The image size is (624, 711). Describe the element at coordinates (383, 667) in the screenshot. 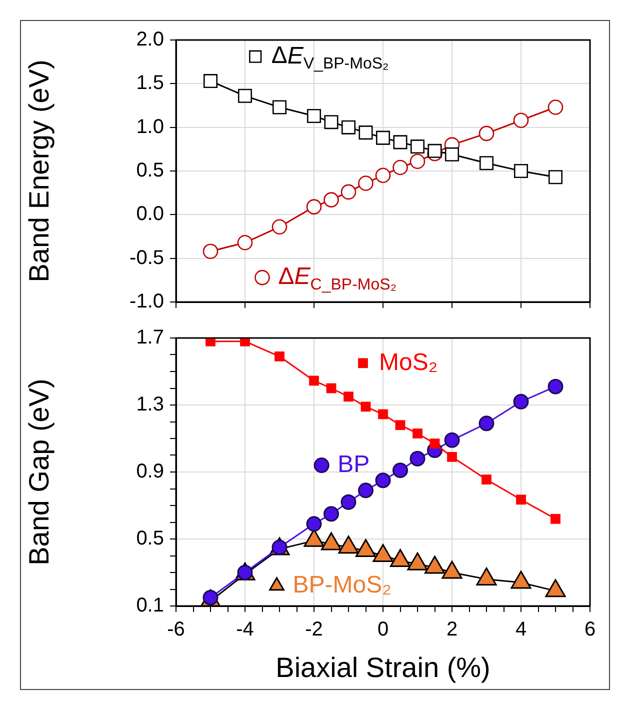

I see `x-axis-title: Biaxial Strain (%)` at that location.